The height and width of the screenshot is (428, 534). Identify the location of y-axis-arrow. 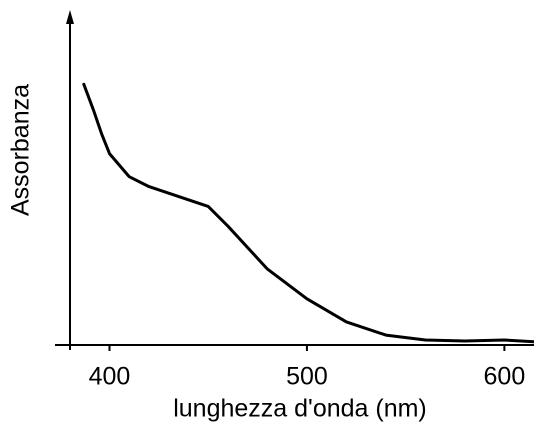
(70, 17).